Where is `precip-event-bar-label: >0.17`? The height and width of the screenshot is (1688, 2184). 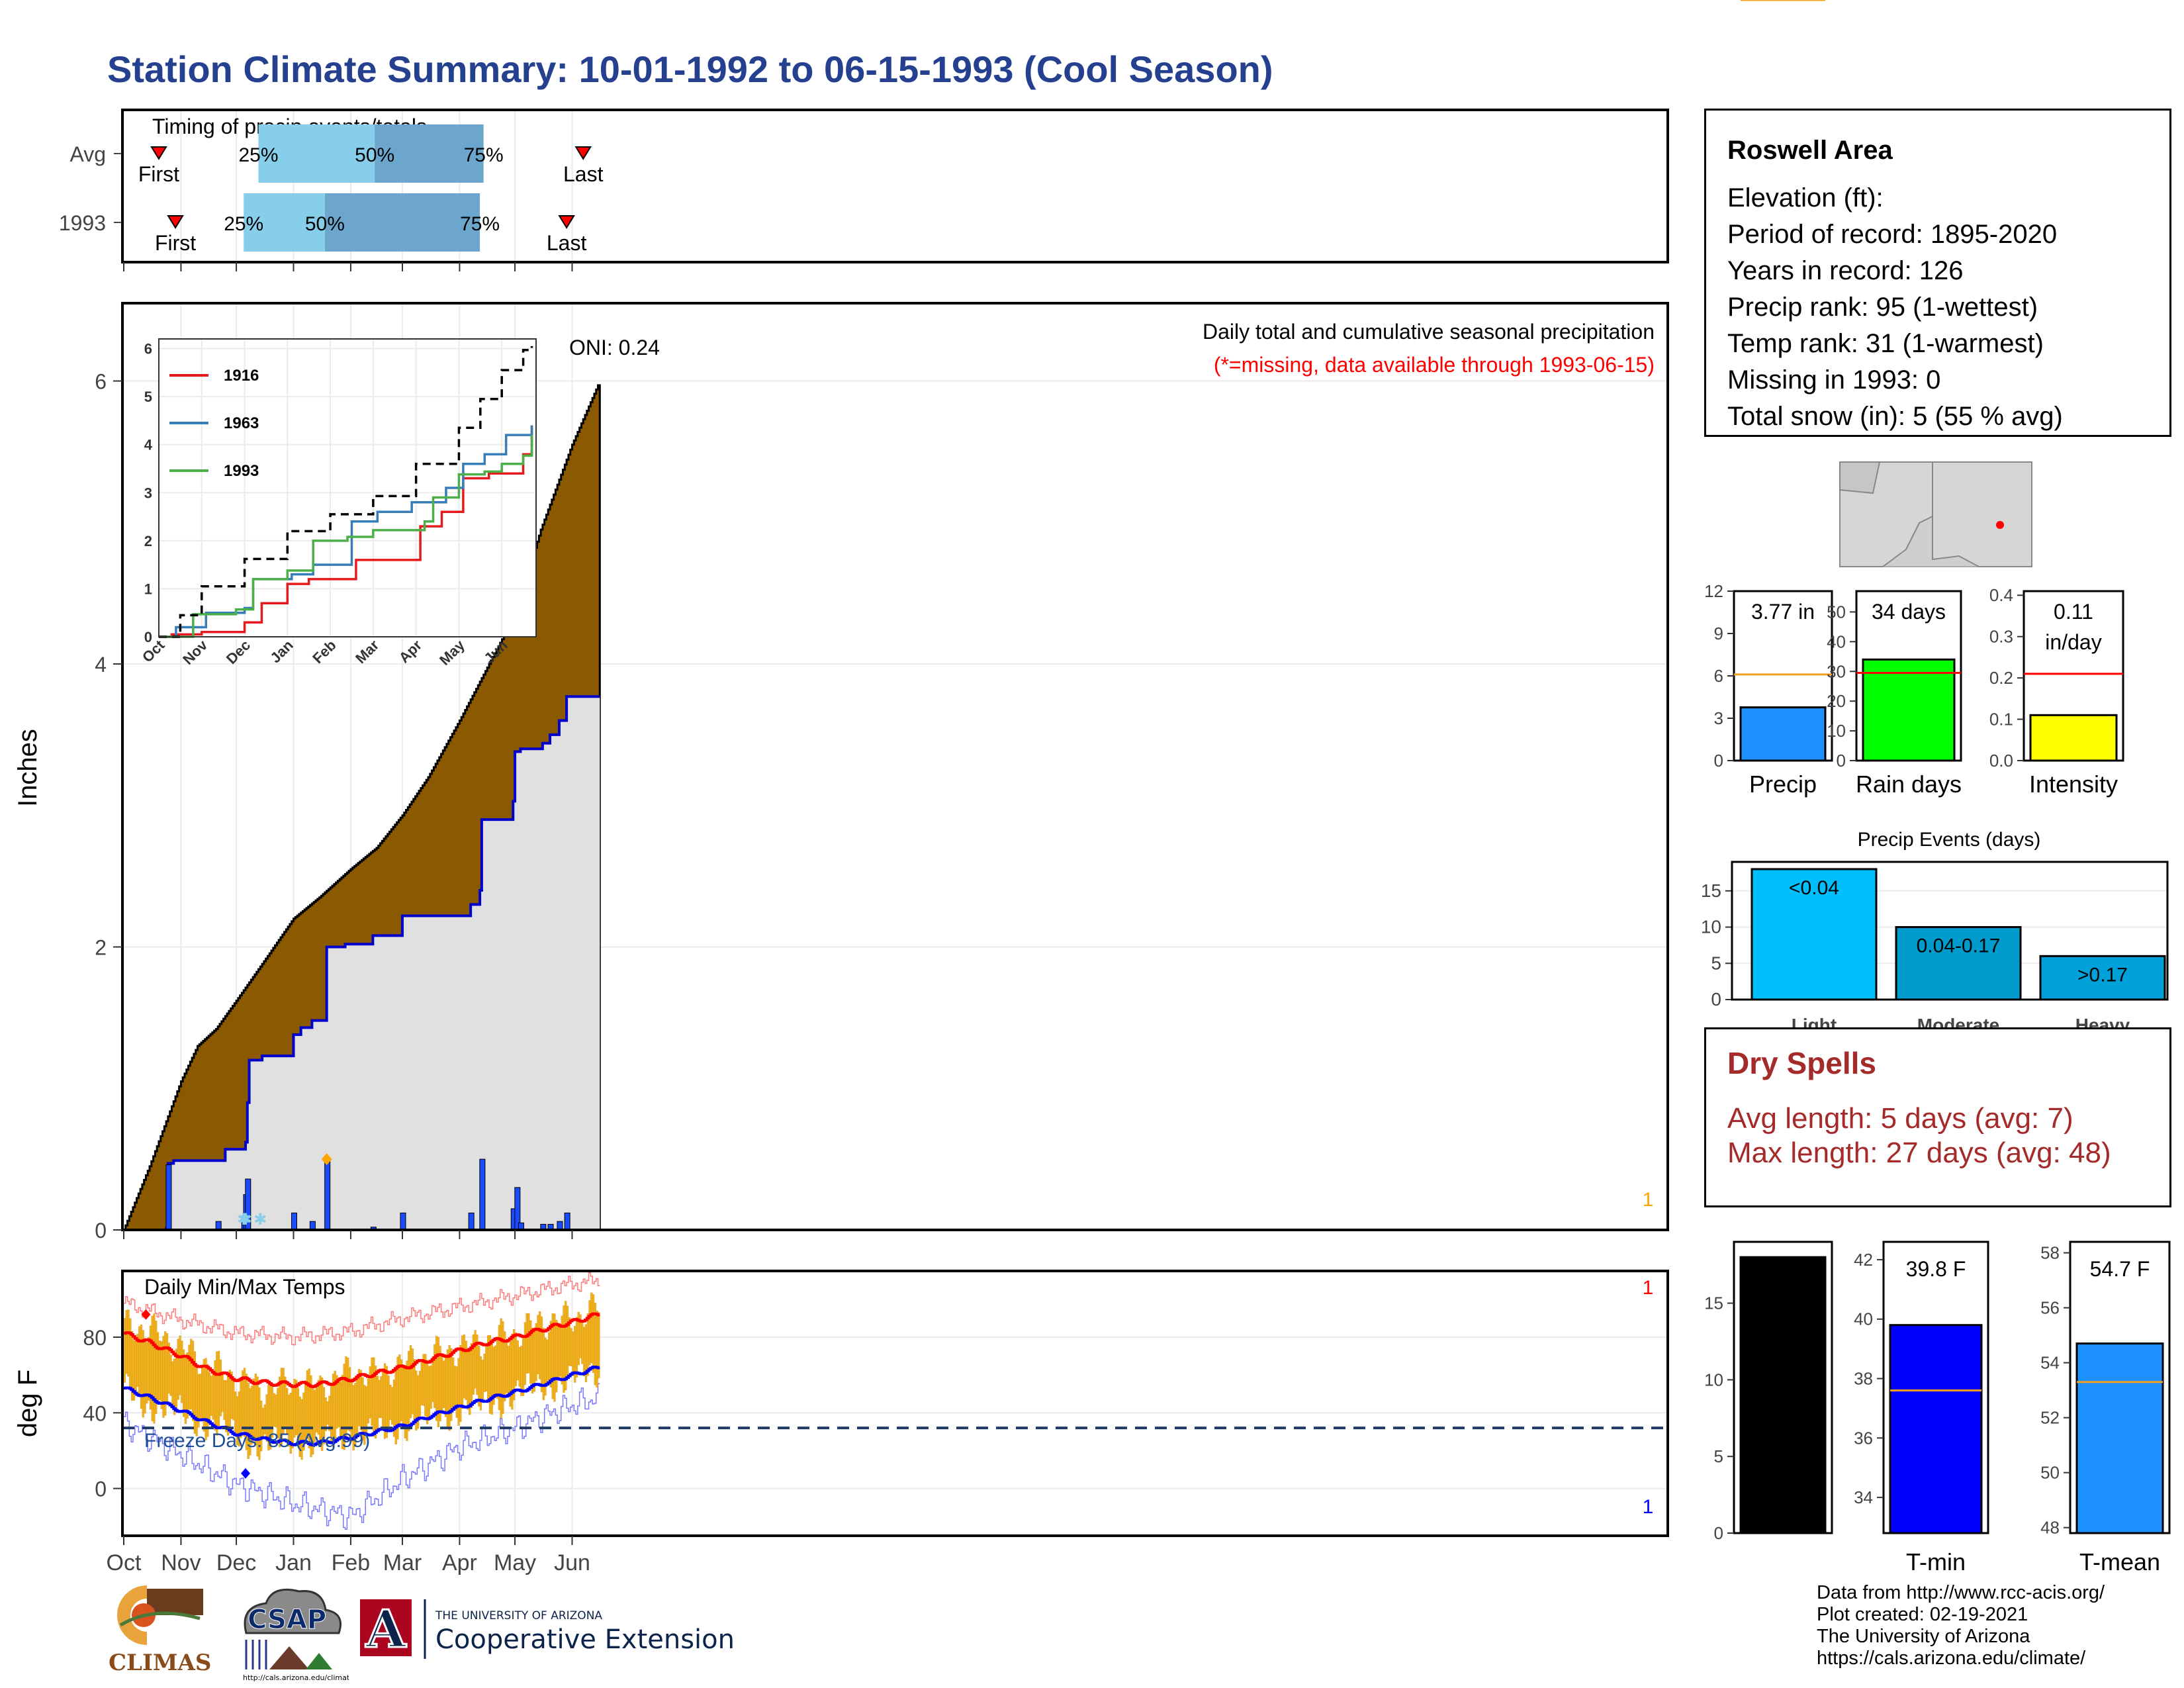 precip-event-bar-label: >0.17 is located at coordinates (2102, 975).